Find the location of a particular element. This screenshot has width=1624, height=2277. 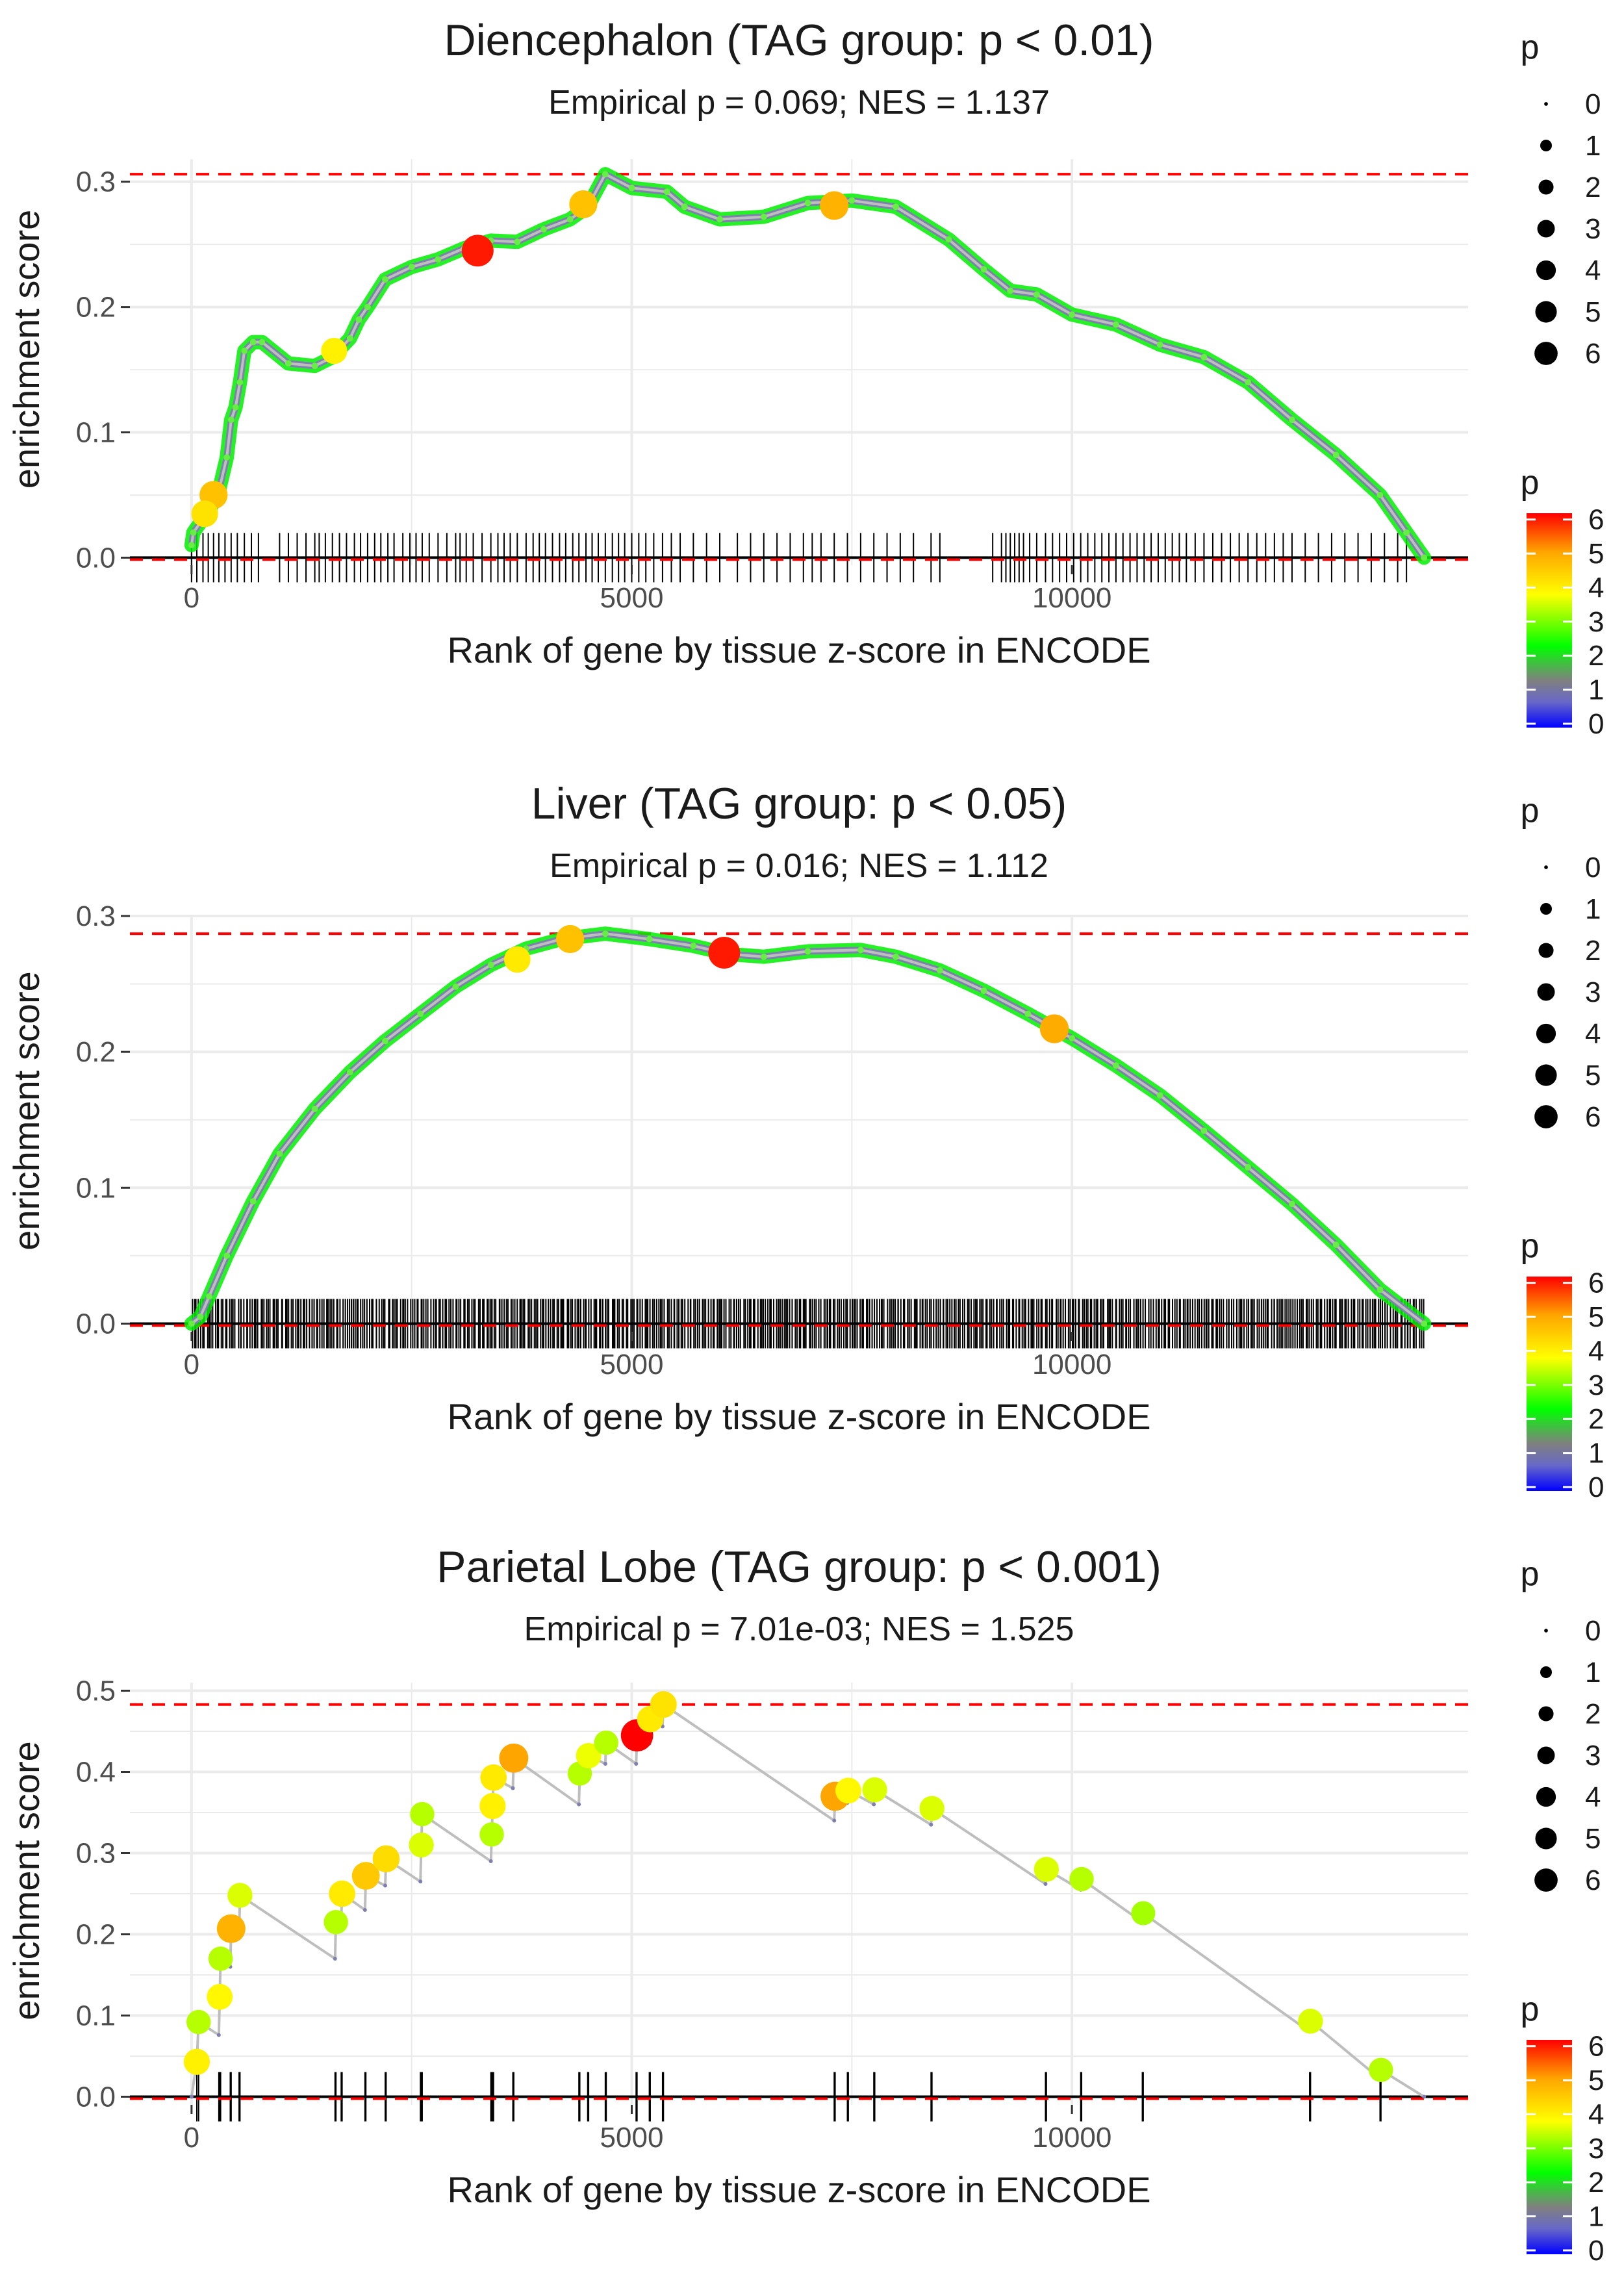

y-tick-label: 0.3 is located at coordinates (96, 182).